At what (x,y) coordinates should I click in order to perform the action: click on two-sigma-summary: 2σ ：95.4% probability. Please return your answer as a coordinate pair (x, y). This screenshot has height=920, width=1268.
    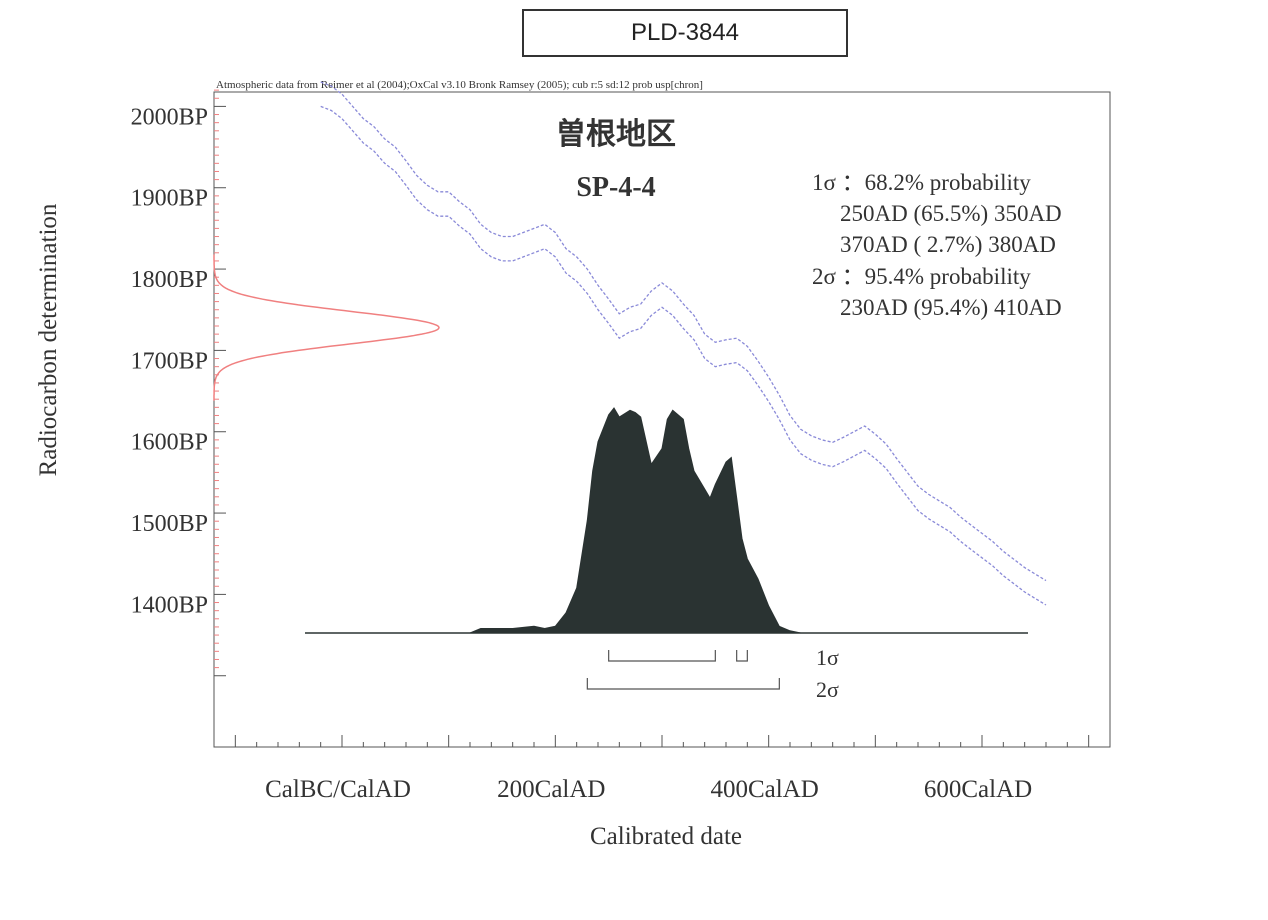
    Looking at the image, I should click on (921, 276).